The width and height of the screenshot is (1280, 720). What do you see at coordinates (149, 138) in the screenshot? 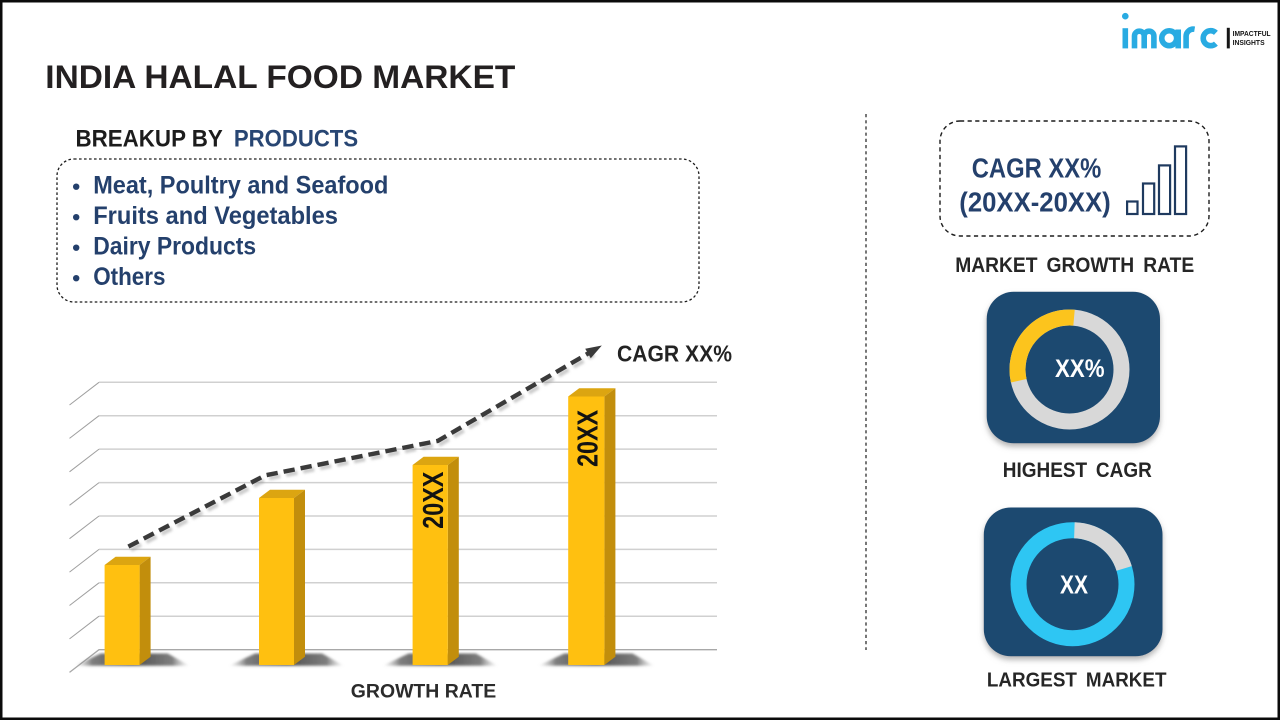
I see `svg-text: BREAKUP BY` at bounding box center [149, 138].